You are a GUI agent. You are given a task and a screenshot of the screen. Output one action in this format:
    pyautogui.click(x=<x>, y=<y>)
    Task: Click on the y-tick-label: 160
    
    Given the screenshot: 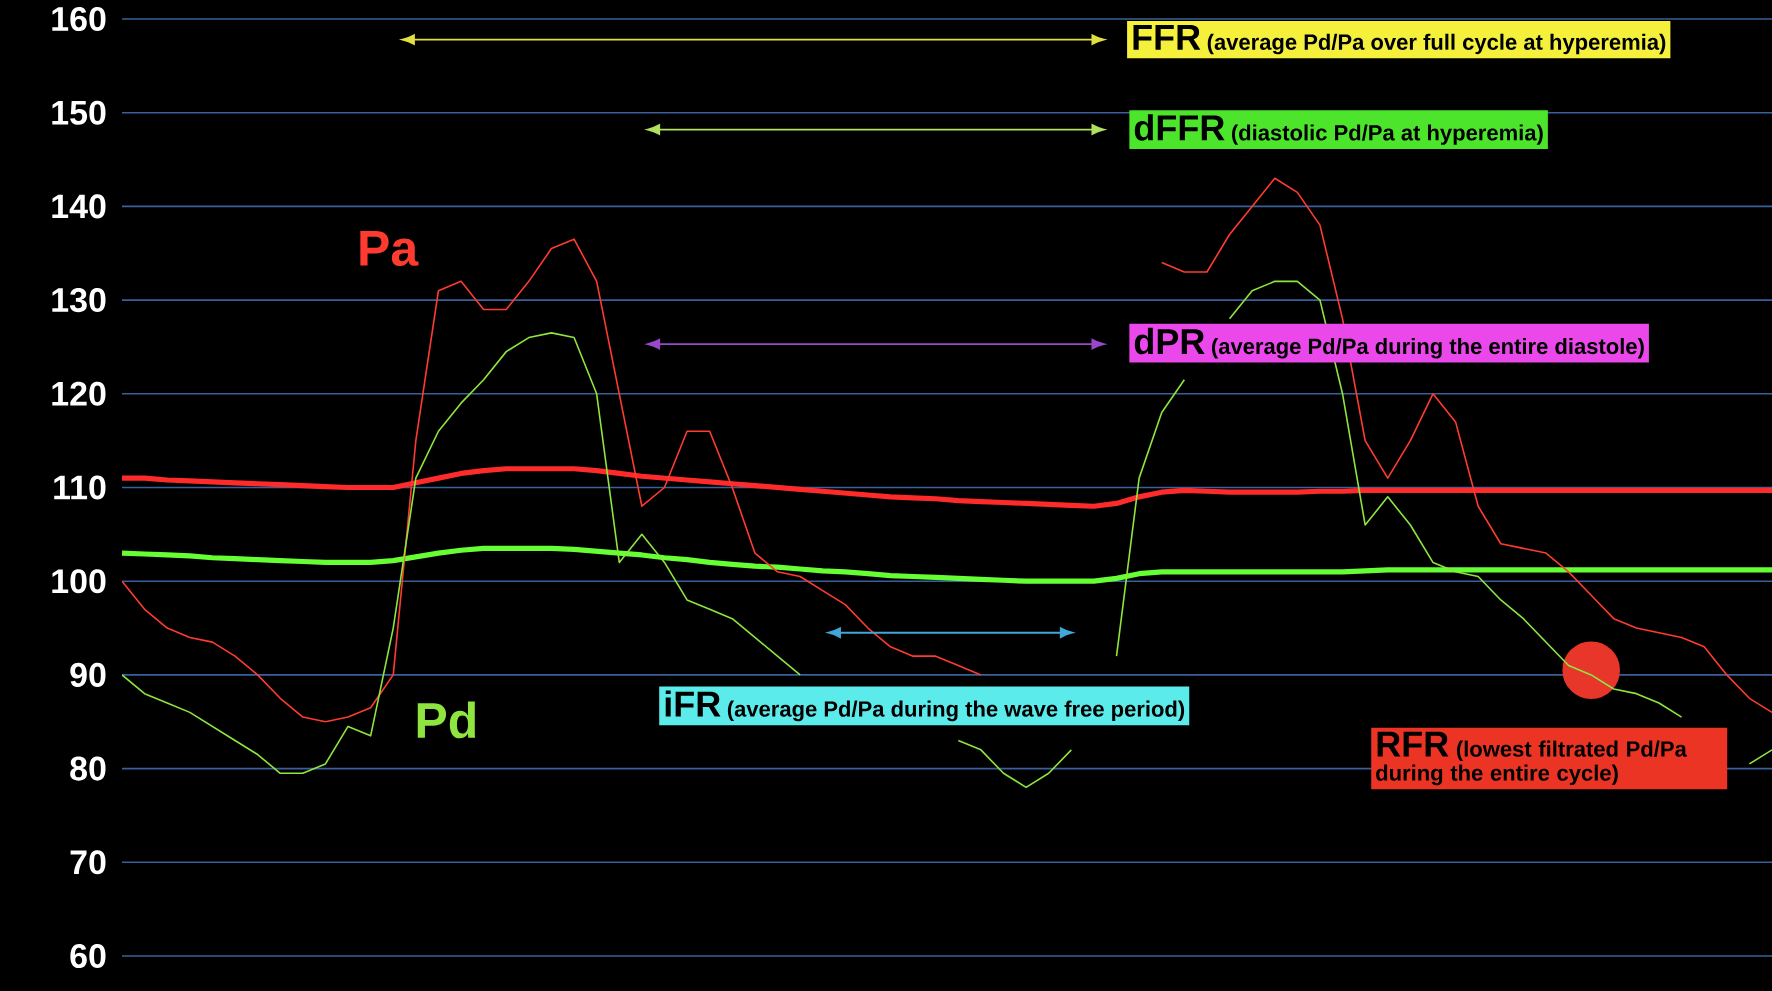 What is the action you would take?
    pyautogui.click(x=79, y=19)
    